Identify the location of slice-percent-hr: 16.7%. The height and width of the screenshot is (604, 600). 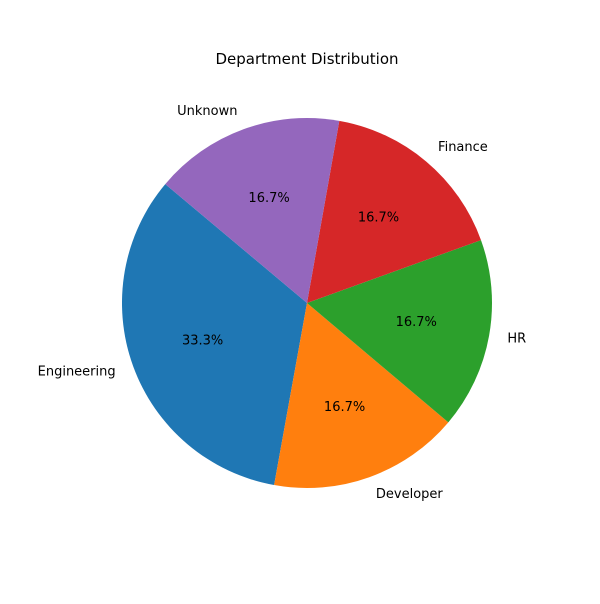
(416, 322).